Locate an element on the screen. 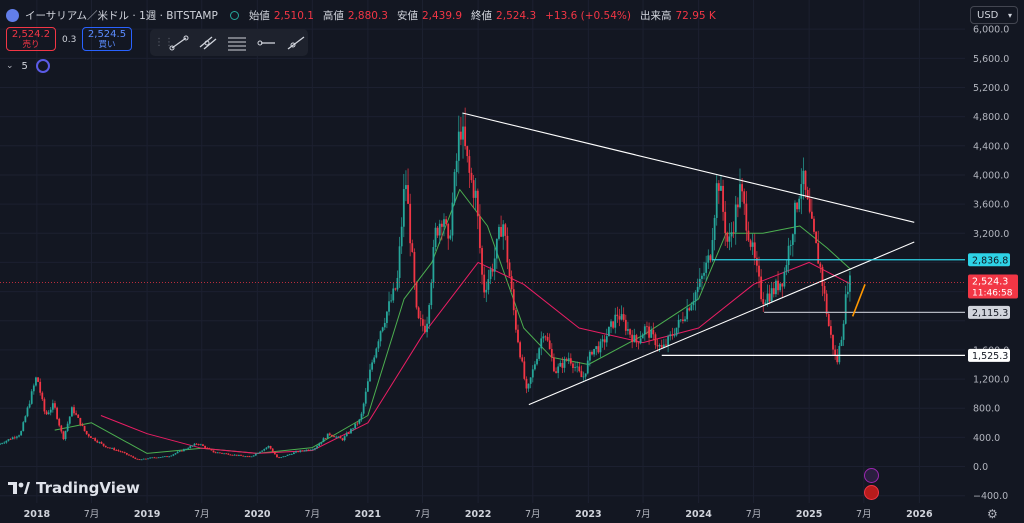  currency-value: USD is located at coordinates (988, 15).